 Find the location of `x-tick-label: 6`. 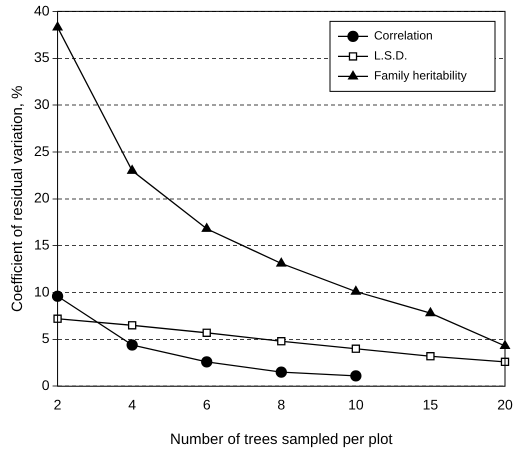

x-tick-label: 6 is located at coordinates (206, 404).